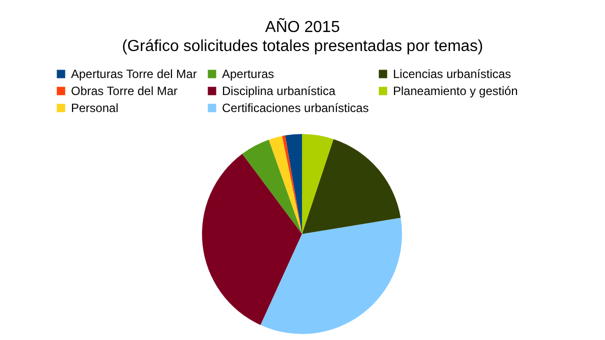  I want to click on legend-label: Disciplina urbanística, so click(279, 91).